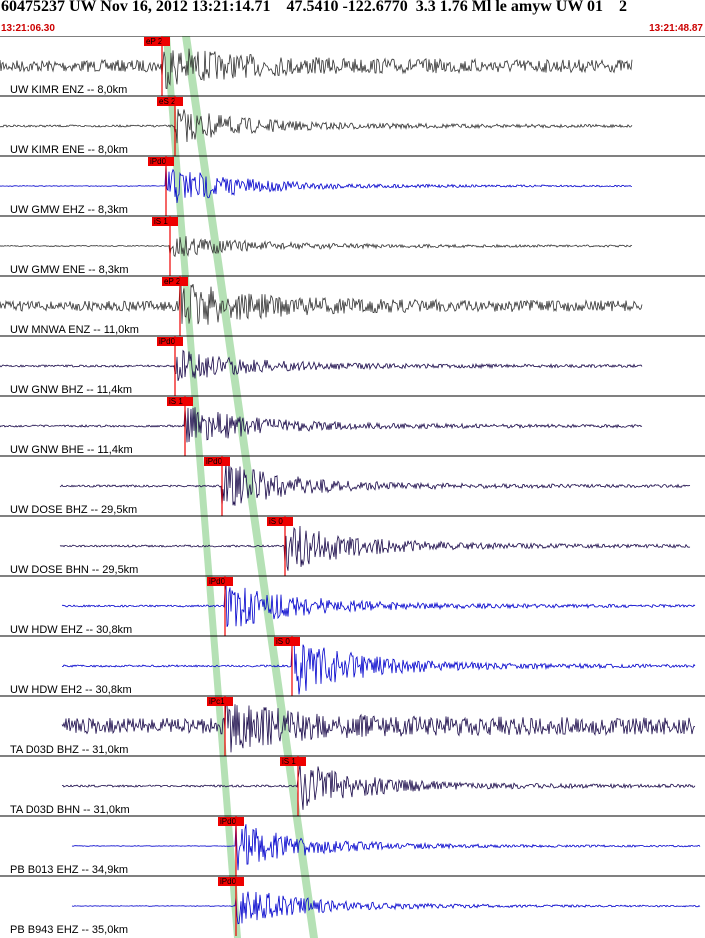  What do you see at coordinates (217, 701) in the screenshot?
I see `pick-label: iPc1` at bounding box center [217, 701].